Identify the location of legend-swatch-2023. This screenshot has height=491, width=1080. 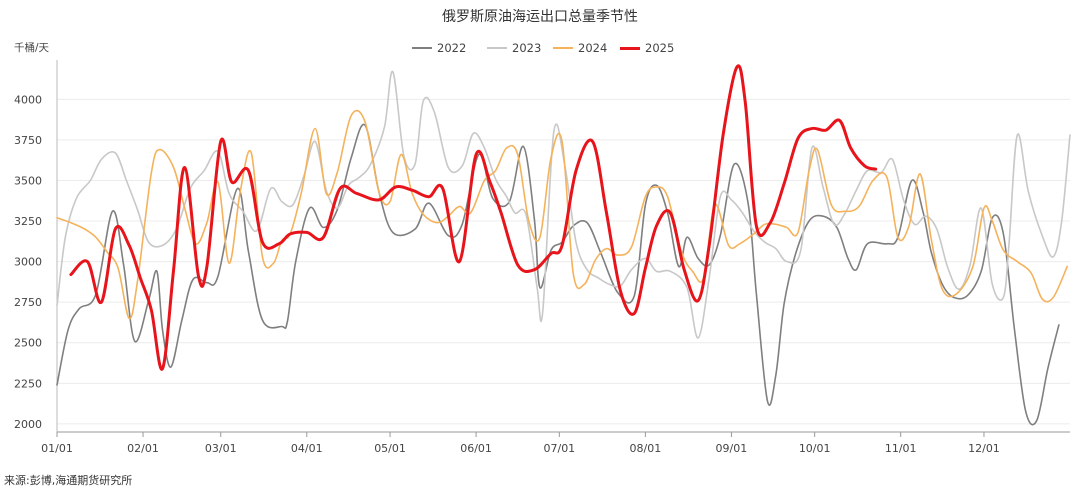
(497, 48).